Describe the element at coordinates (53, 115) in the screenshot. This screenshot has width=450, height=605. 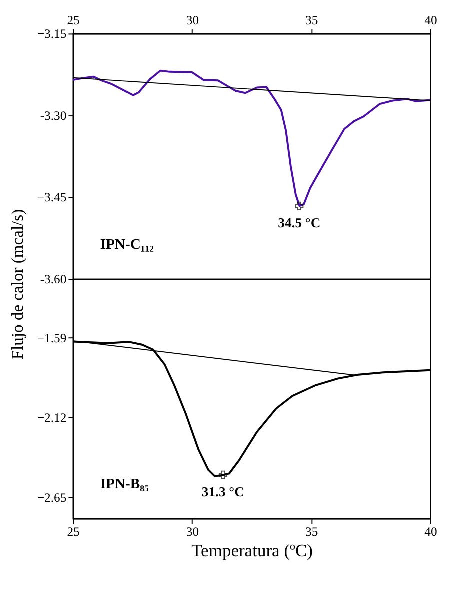
I see `y-tick-label: -3.30` at that location.